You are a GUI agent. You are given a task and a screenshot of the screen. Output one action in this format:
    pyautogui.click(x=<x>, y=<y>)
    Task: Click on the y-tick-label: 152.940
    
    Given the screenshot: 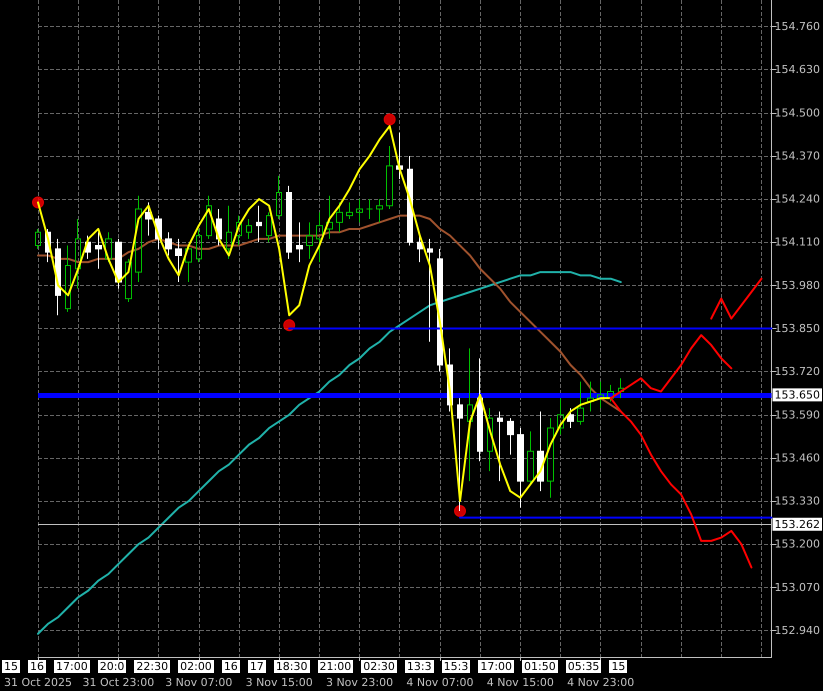 What is the action you would take?
    pyautogui.click(x=797, y=630)
    